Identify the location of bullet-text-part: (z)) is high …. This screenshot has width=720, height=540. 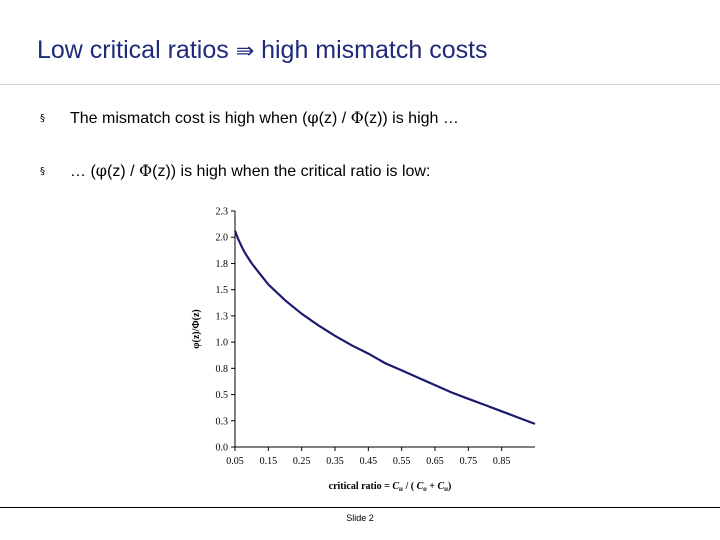
(411, 118).